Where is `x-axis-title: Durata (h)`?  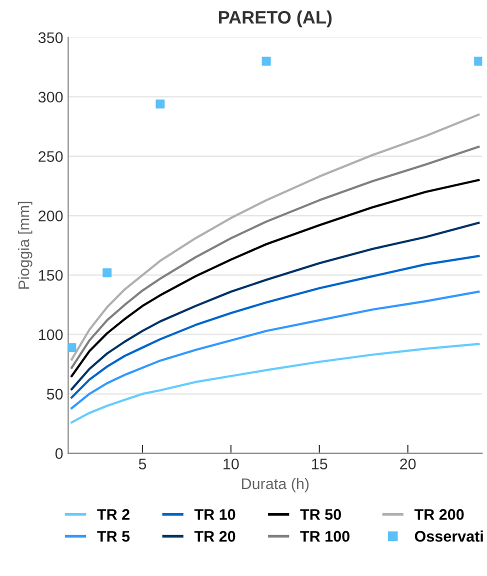 x-axis-title: Durata (h) is located at coordinates (275, 485).